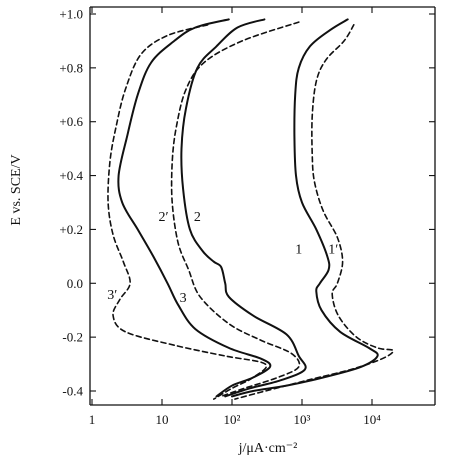 The image size is (452, 473). What do you see at coordinates (112, 295) in the screenshot?
I see `curve-label-6: 3′` at bounding box center [112, 295].